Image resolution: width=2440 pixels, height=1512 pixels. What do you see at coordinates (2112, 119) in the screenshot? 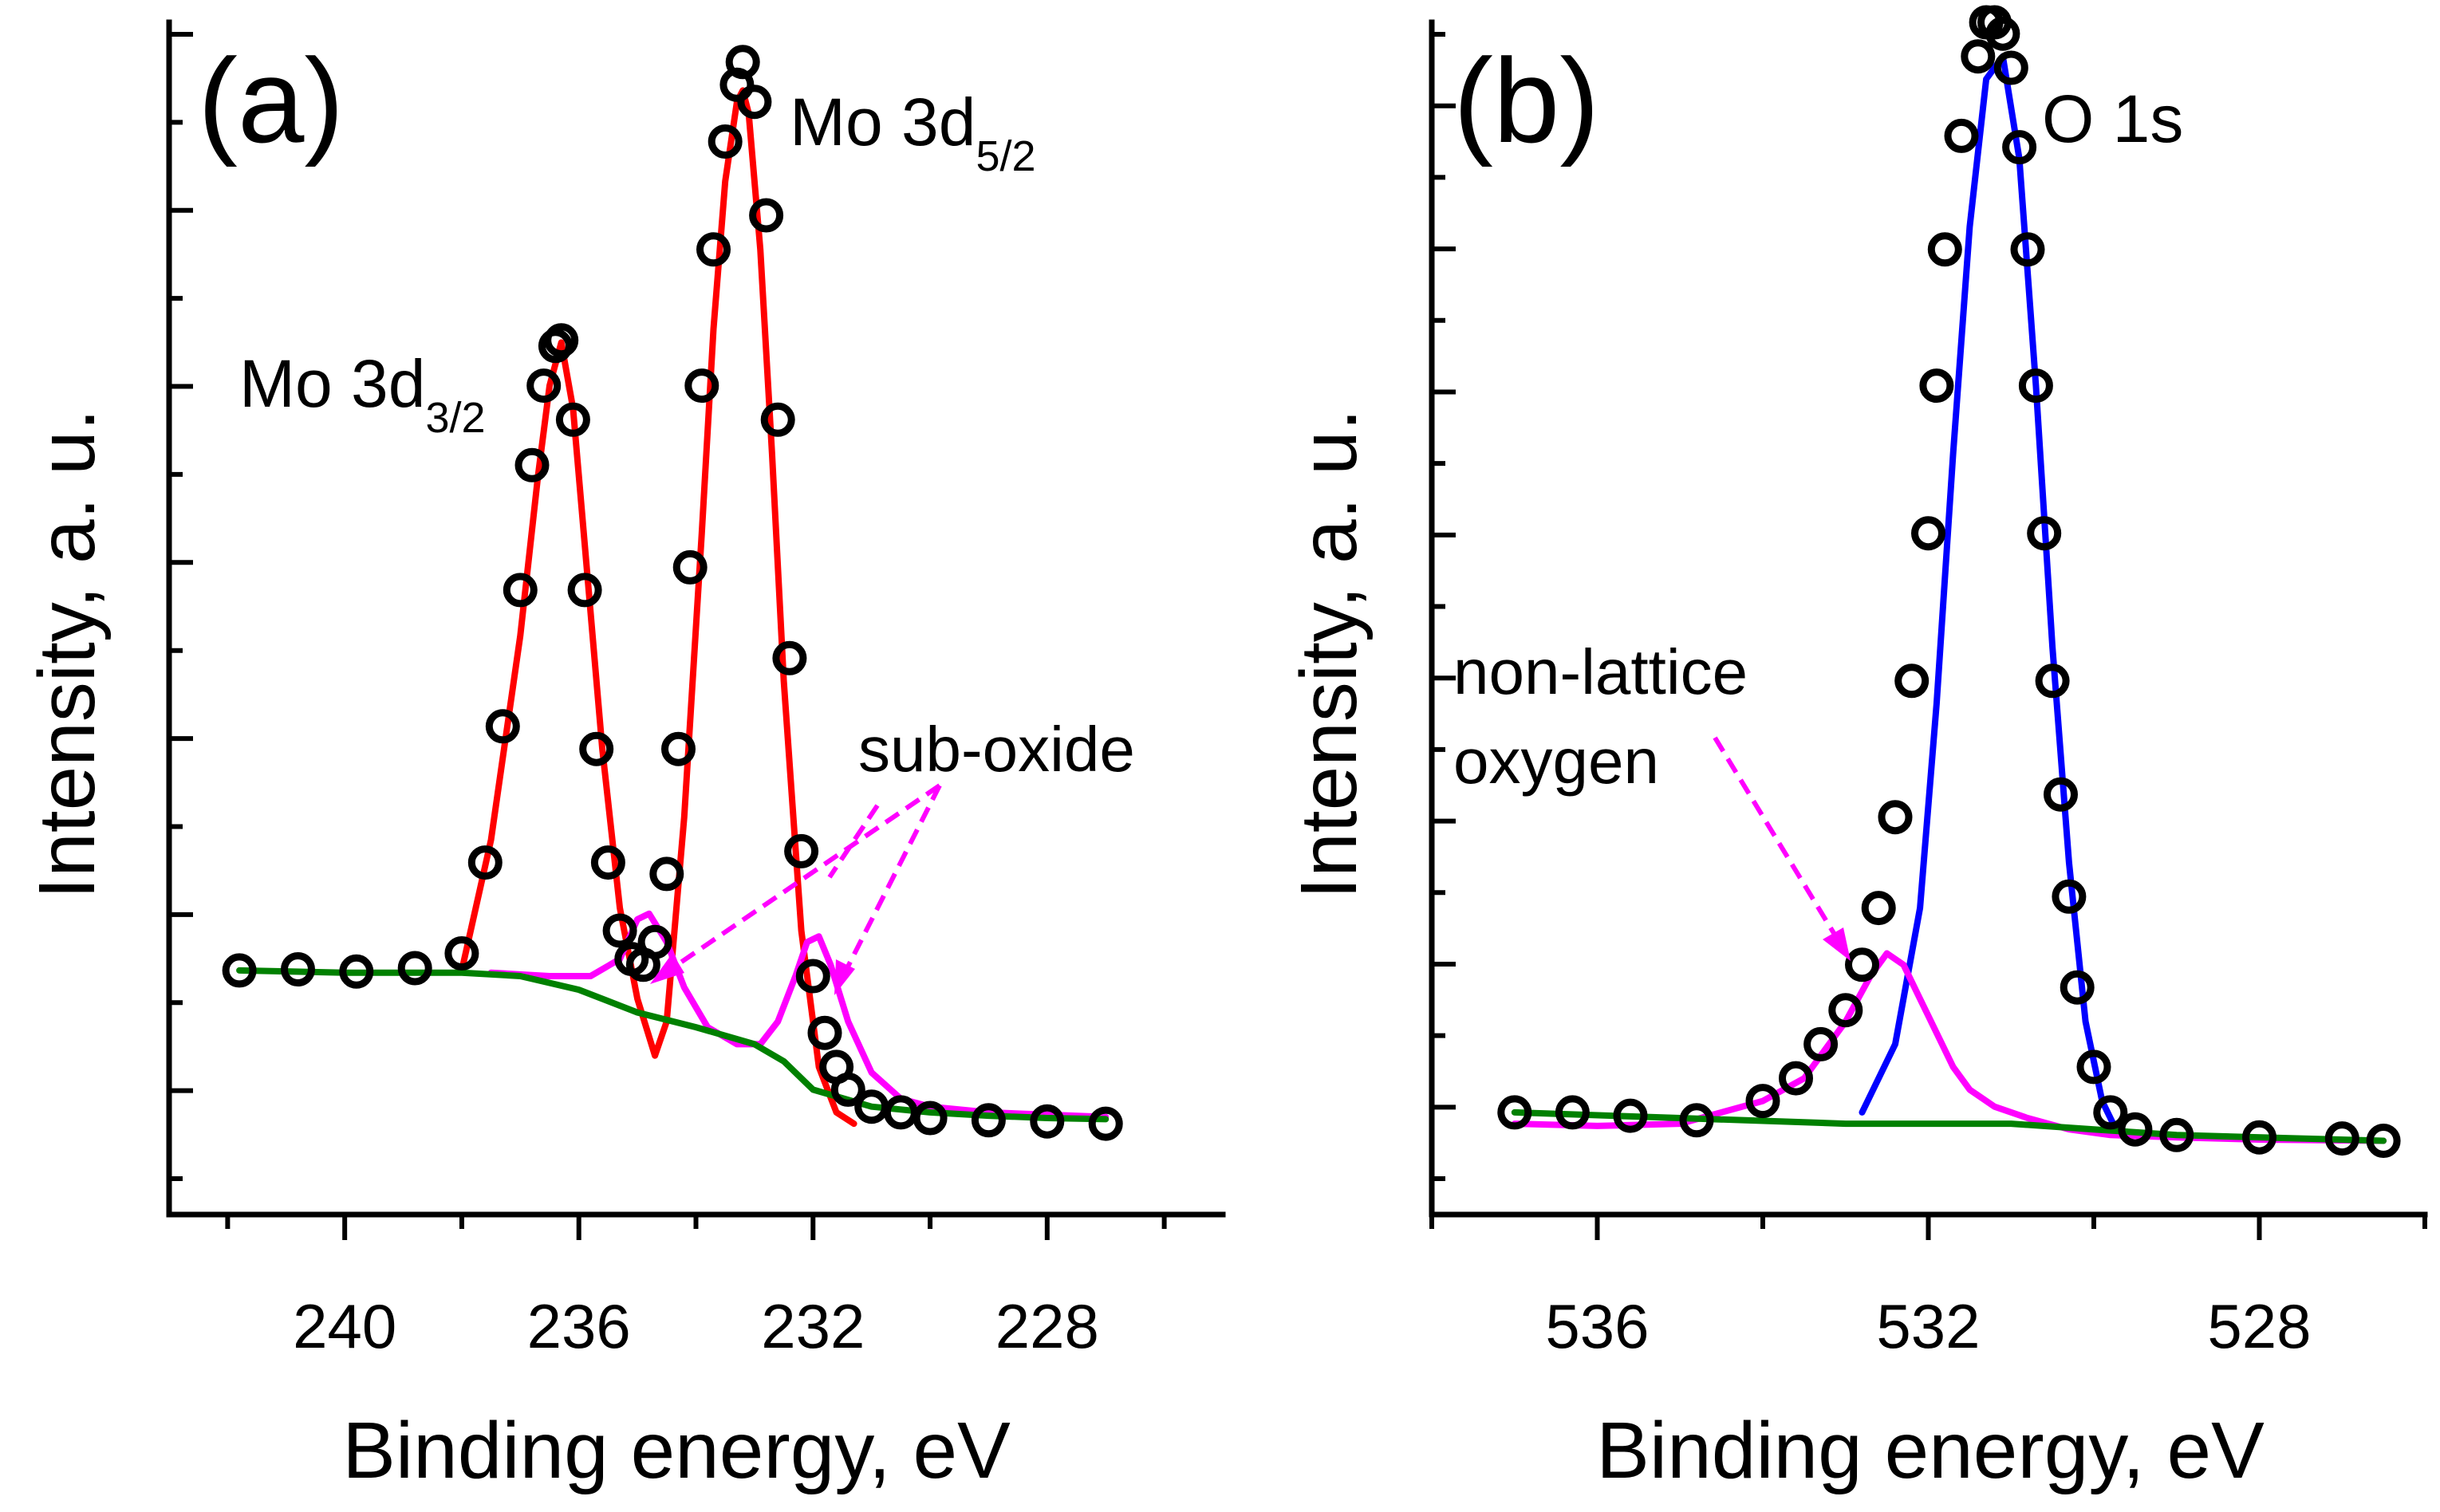
I see `panel-b-peak-label-o1s: O 1s` at bounding box center [2112, 119].